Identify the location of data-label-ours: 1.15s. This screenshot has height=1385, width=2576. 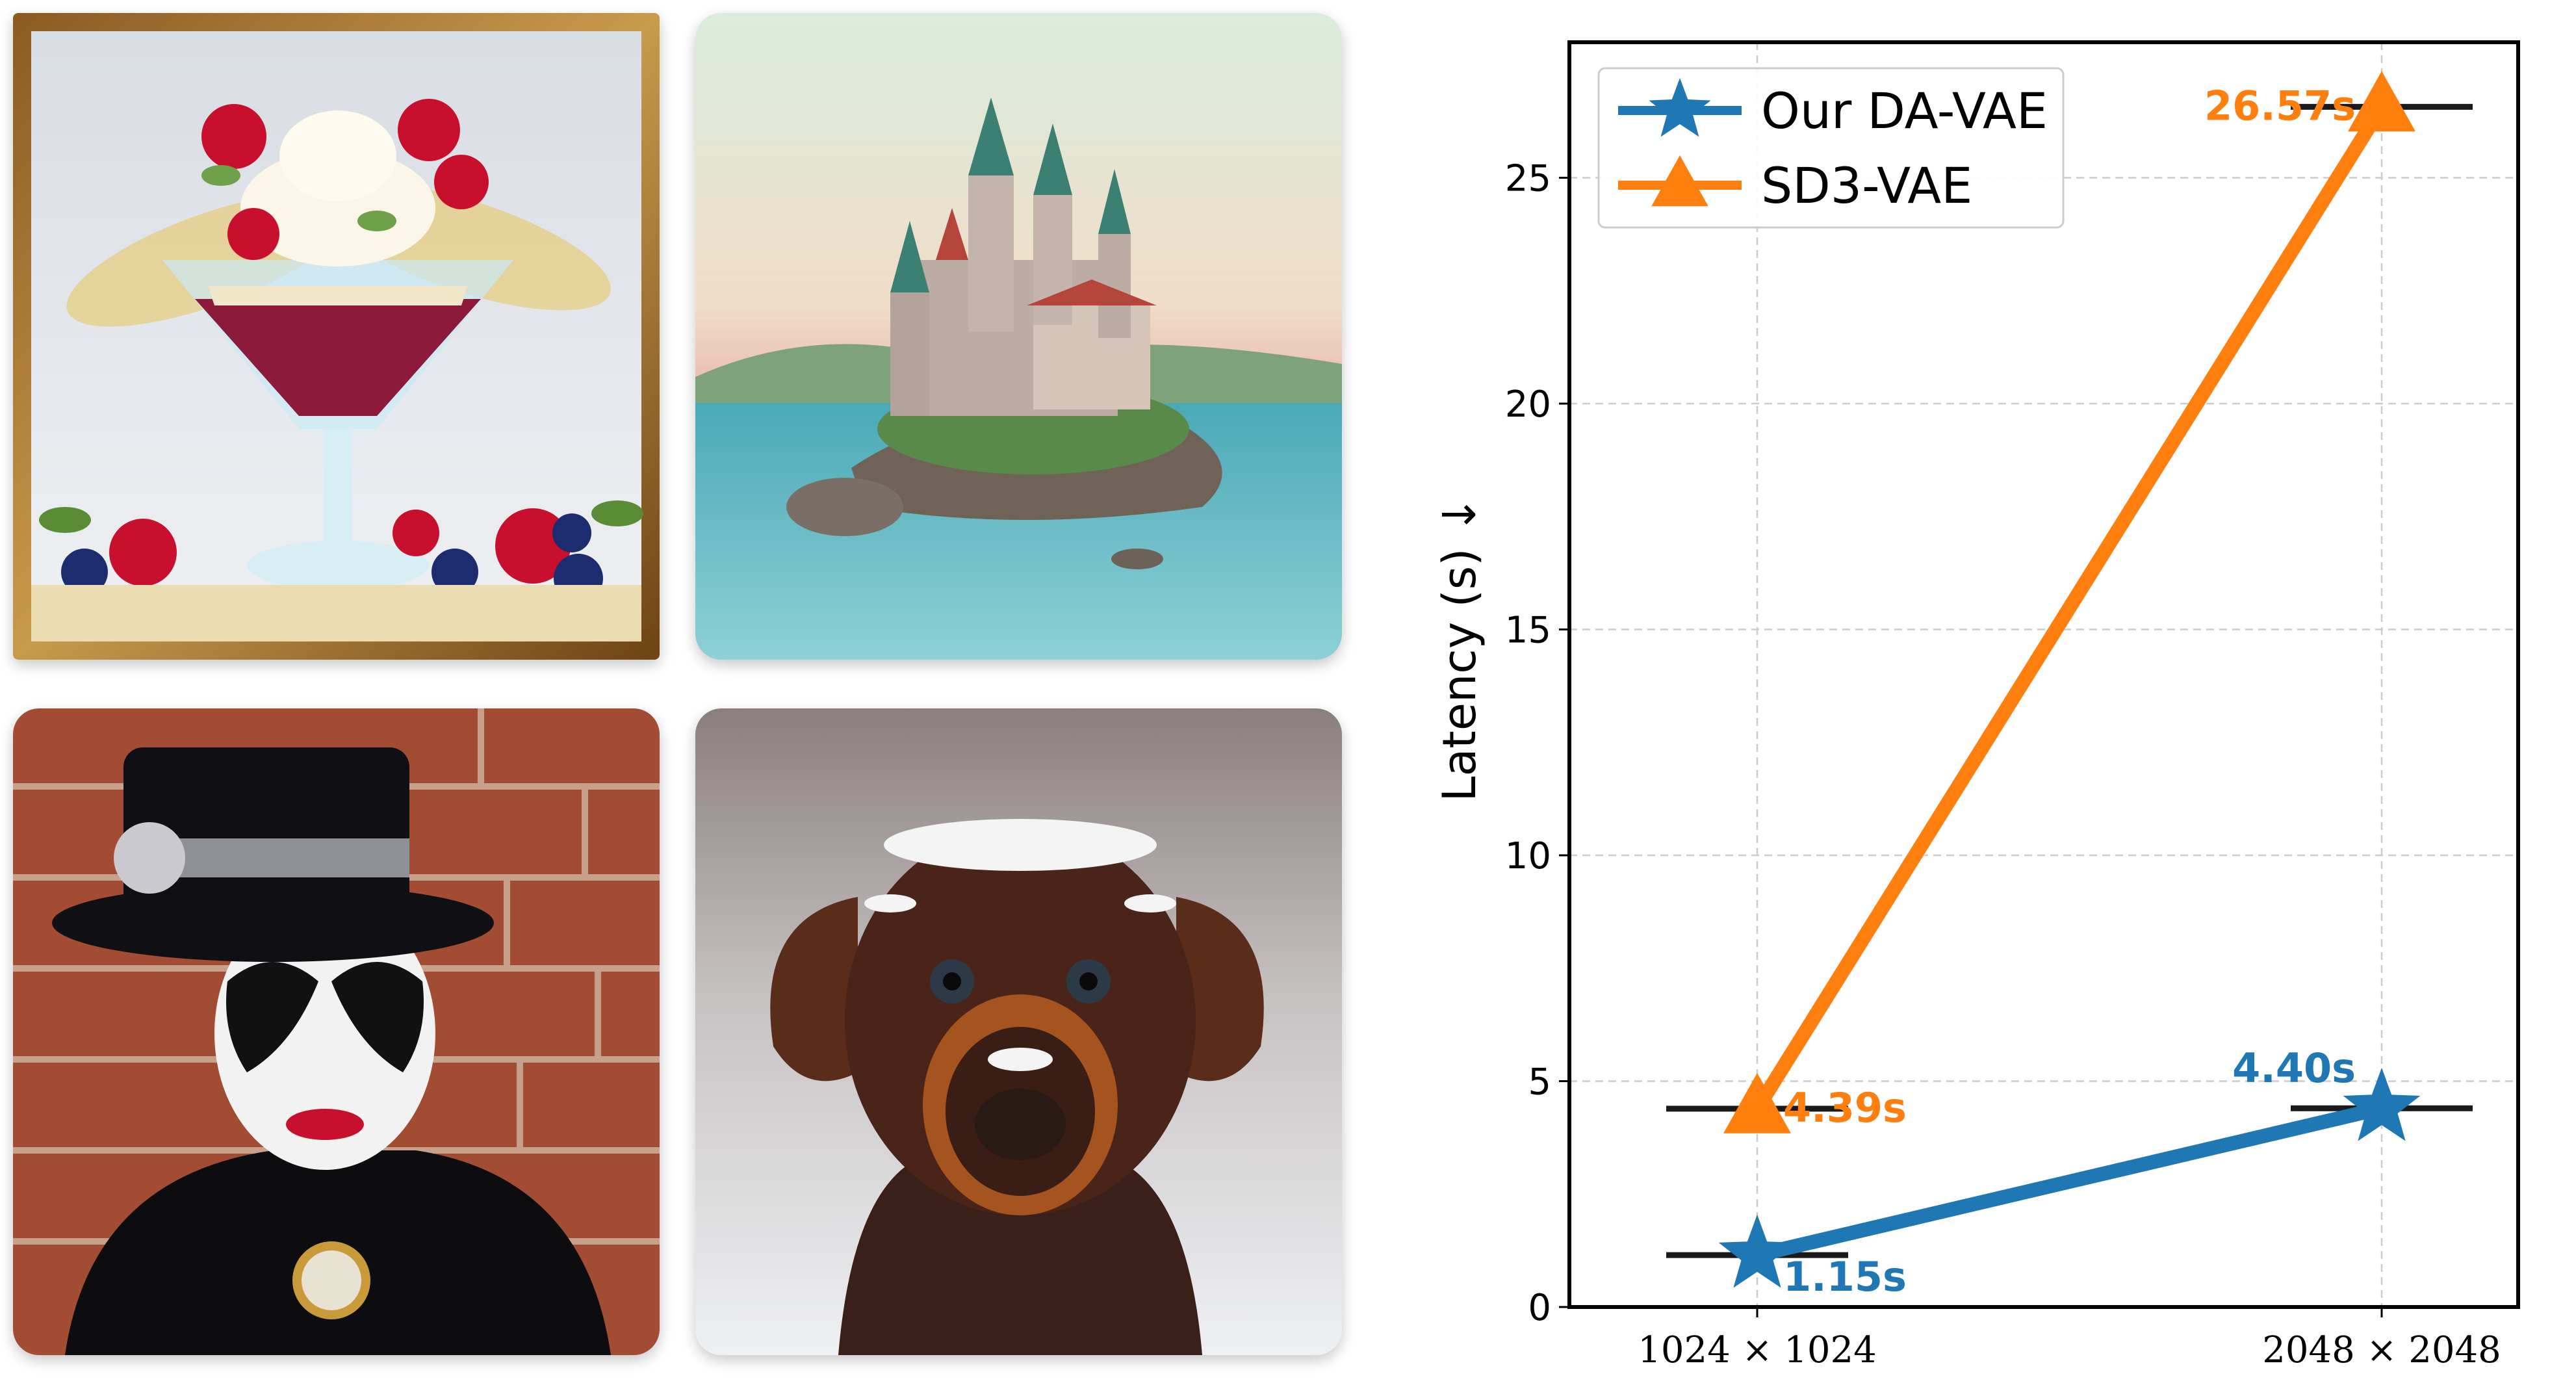
(1845, 1277).